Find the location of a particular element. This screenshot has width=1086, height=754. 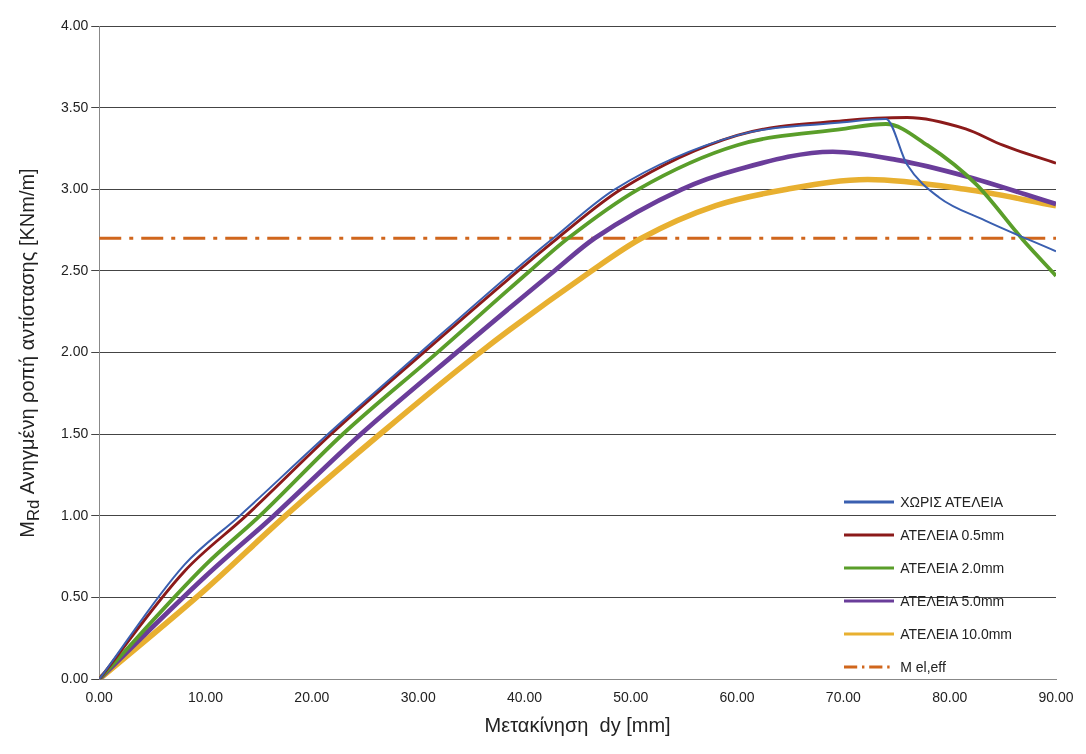

y-tick-label: 0.00 is located at coordinates (75, 678).